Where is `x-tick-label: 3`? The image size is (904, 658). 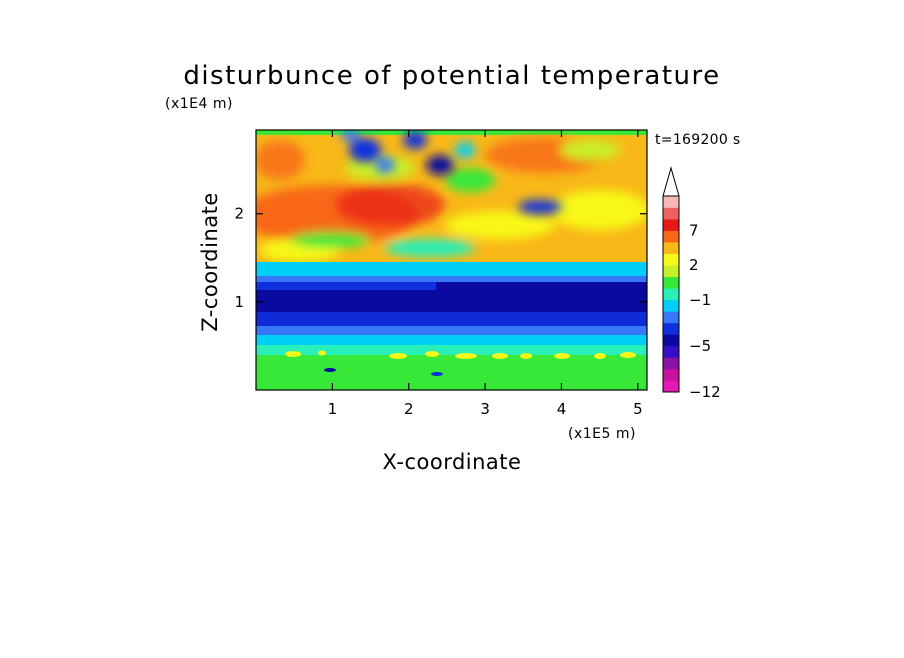
x-tick-label: 3 is located at coordinates (485, 409).